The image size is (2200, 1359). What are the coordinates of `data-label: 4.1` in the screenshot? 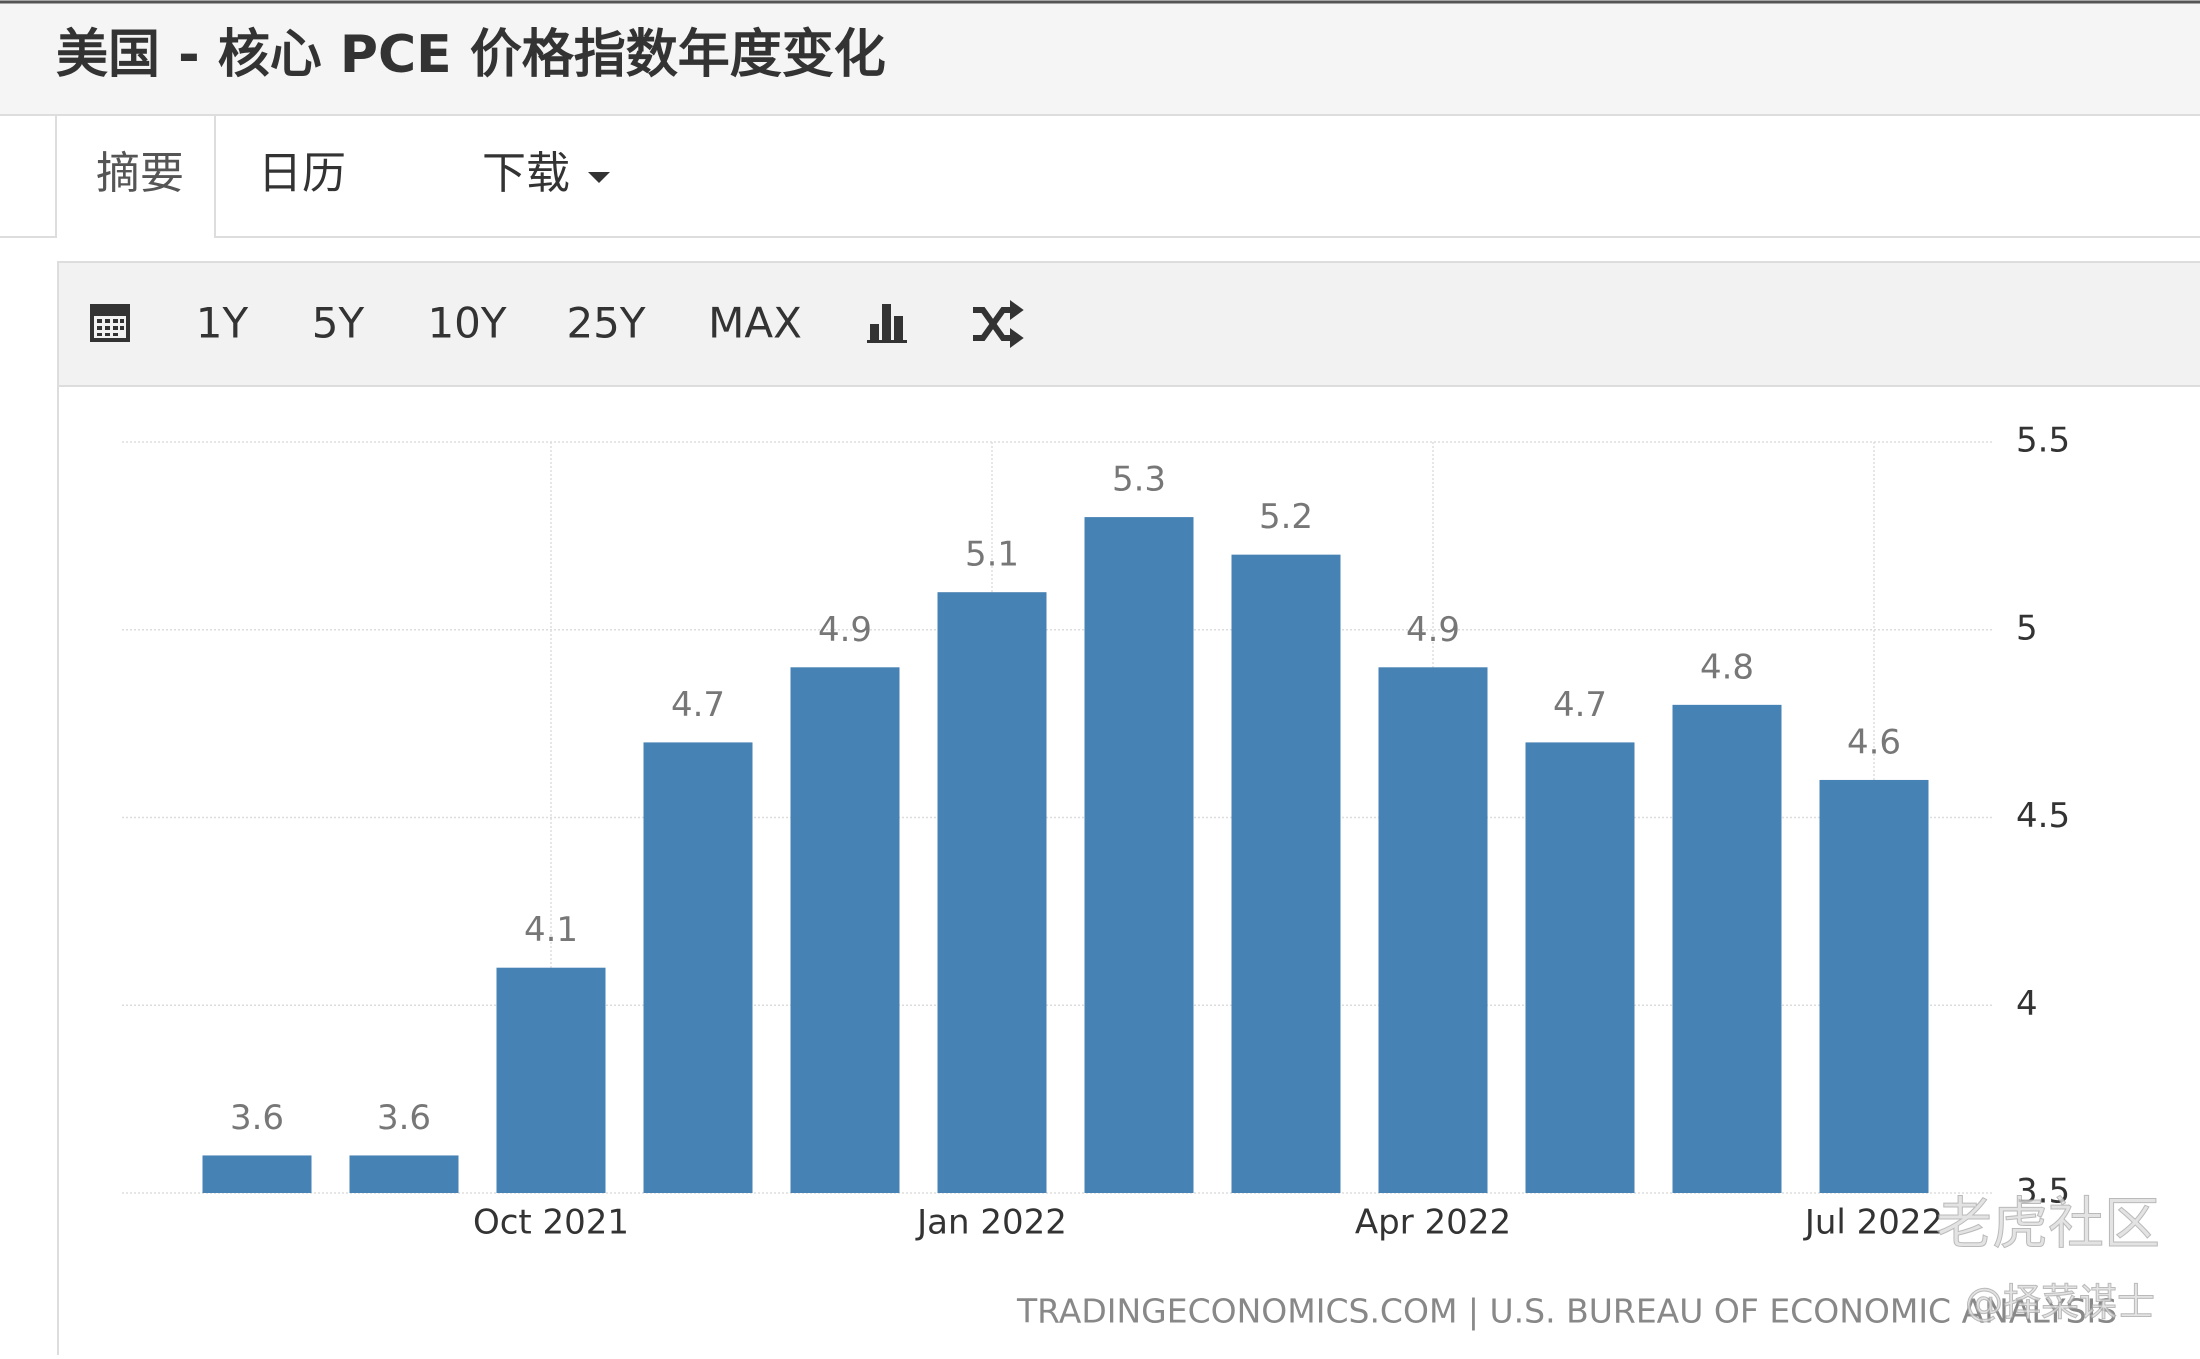 It's located at (551, 930).